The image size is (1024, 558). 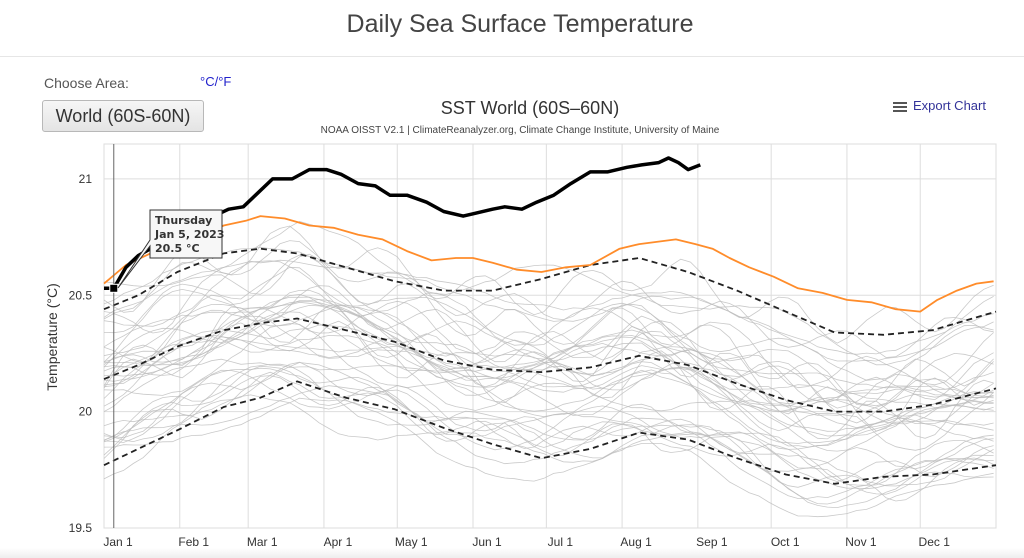 I want to click on menu-icon, so click(x=900, y=107).